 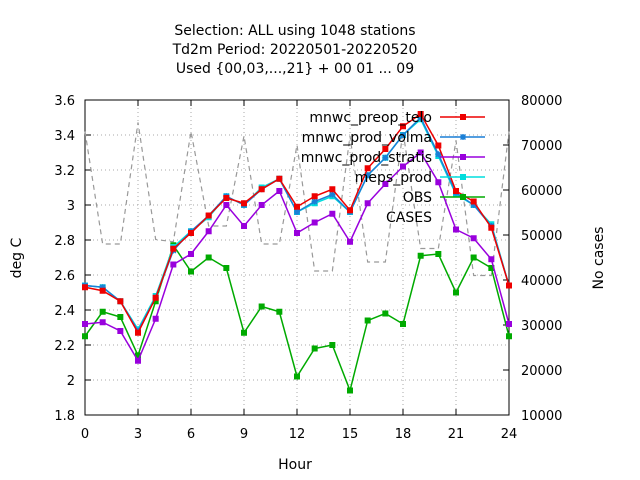 I want to click on y-tick-label: 3, so click(x=71, y=206).